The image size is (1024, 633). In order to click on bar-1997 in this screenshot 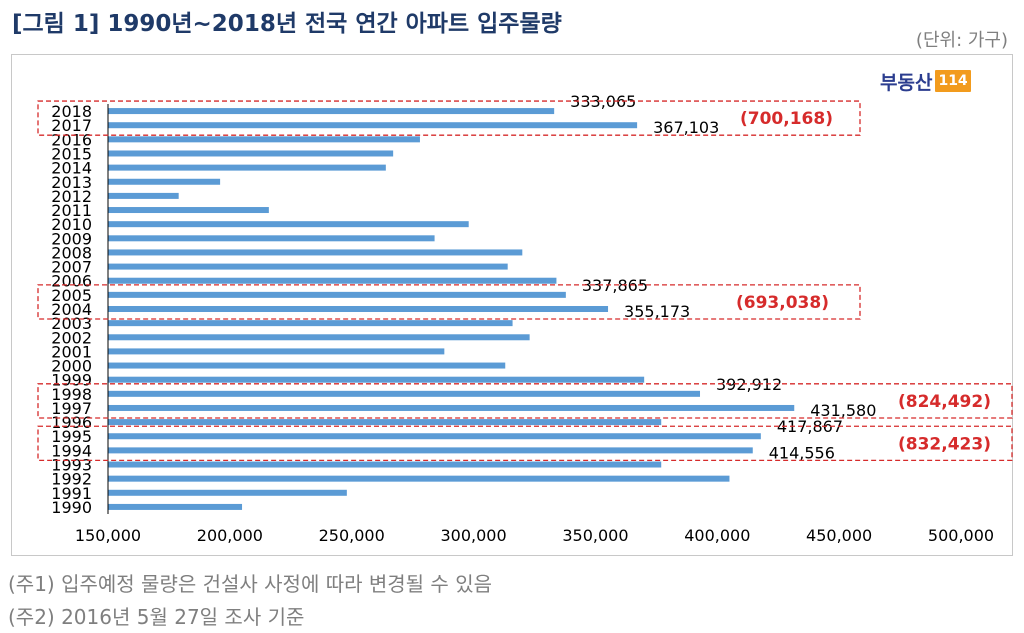, I will do `click(451, 407)`.